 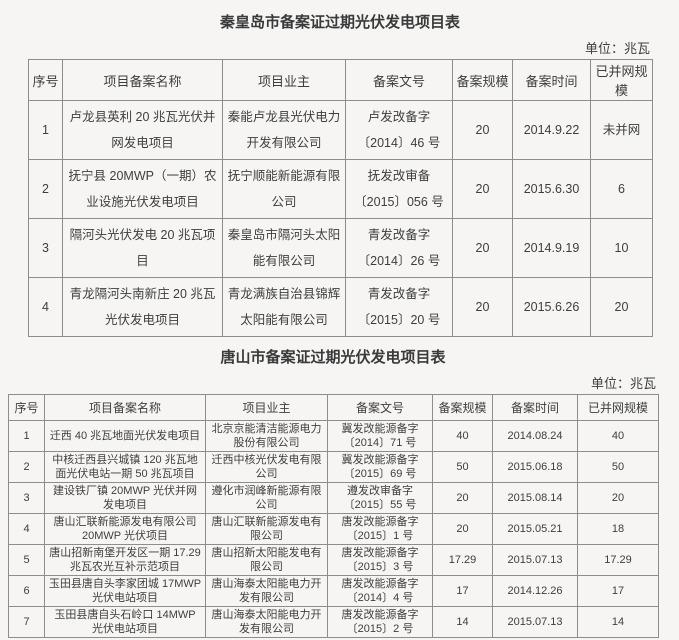 What do you see at coordinates (535, 498) in the screenshot?
I see `table-cell: 2015.08.14` at bounding box center [535, 498].